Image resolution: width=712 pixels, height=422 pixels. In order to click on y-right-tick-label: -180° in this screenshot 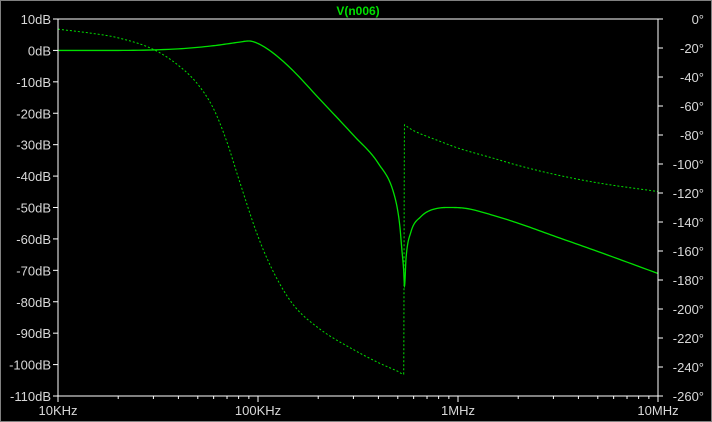, I will do `click(688, 280)`.